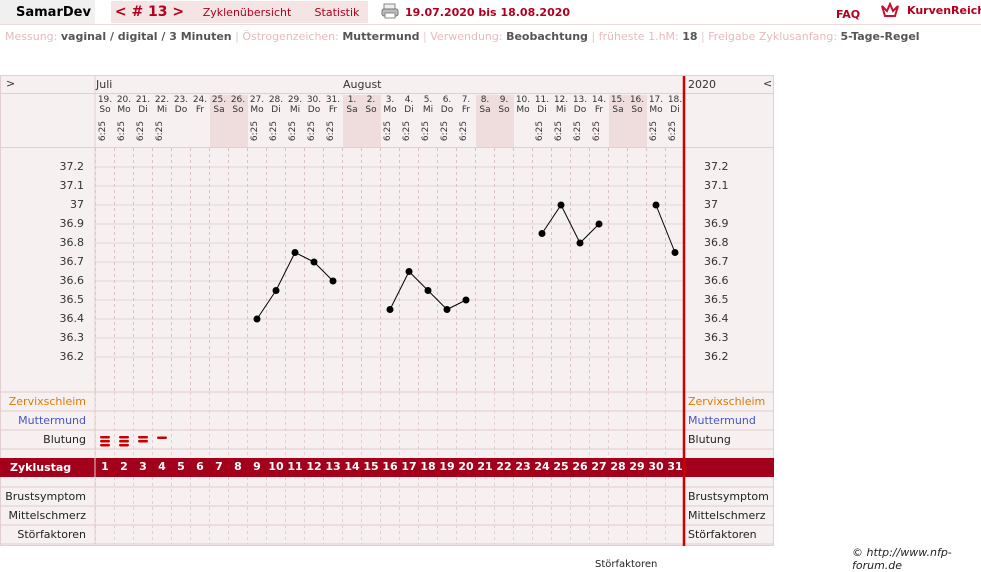 This screenshot has height=572, width=981. Describe the element at coordinates (124, 105) in the screenshot. I see `day-header: 20. Mo` at that location.